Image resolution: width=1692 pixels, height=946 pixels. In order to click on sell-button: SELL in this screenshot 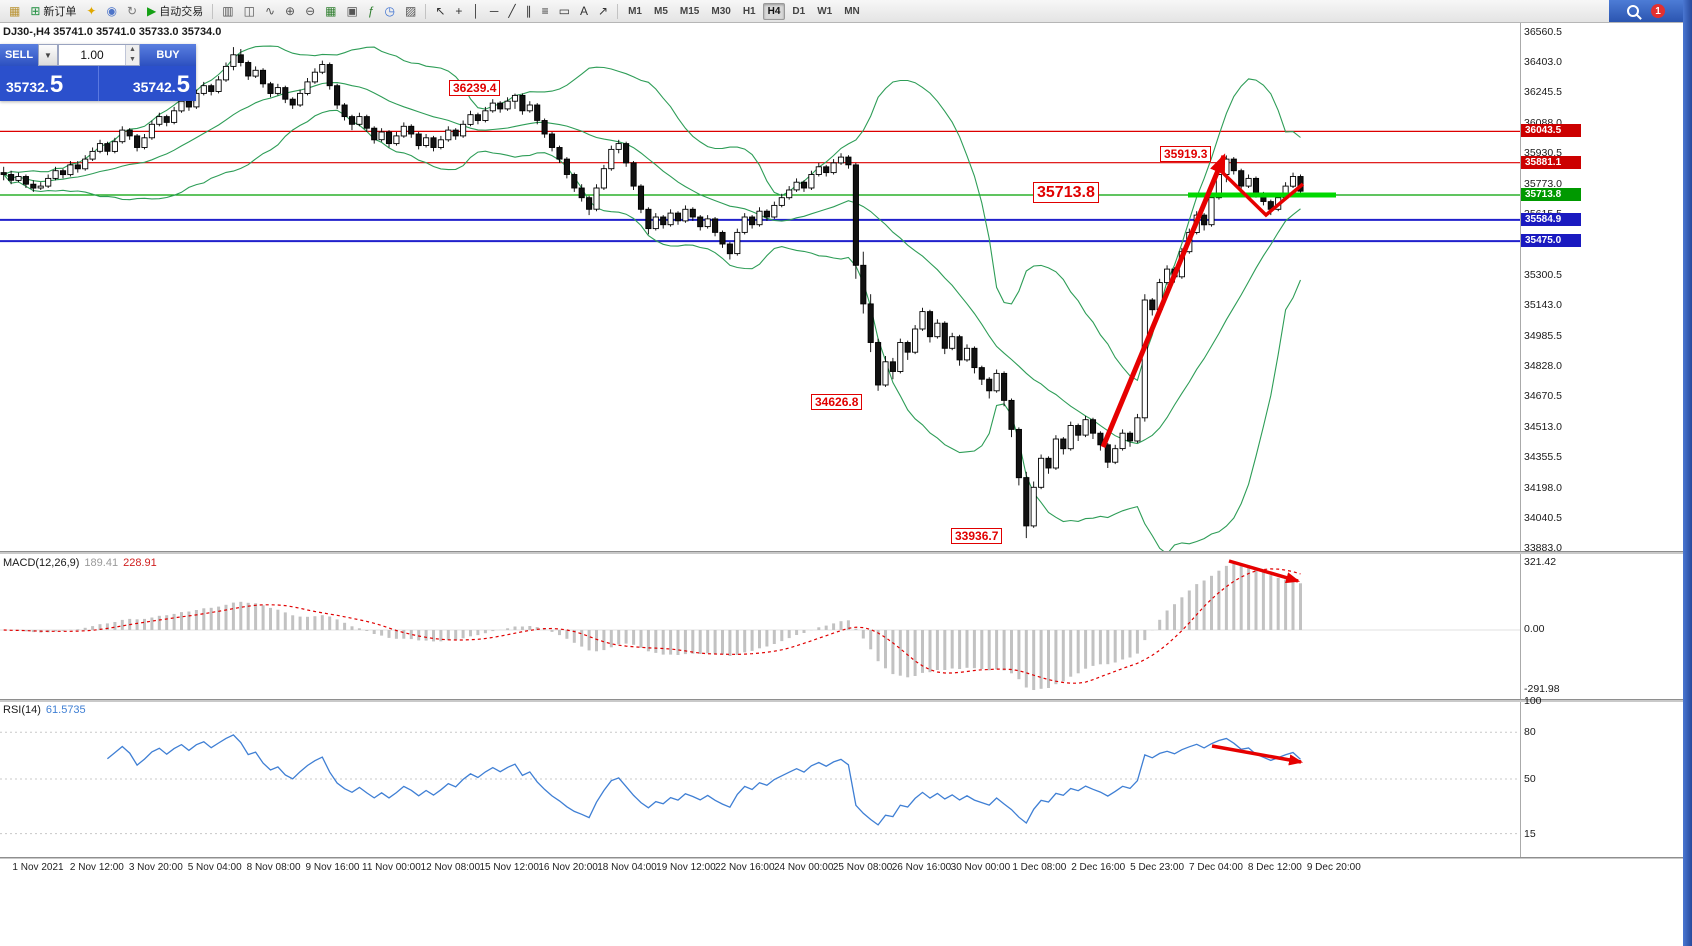, I will do `click(19, 55)`.